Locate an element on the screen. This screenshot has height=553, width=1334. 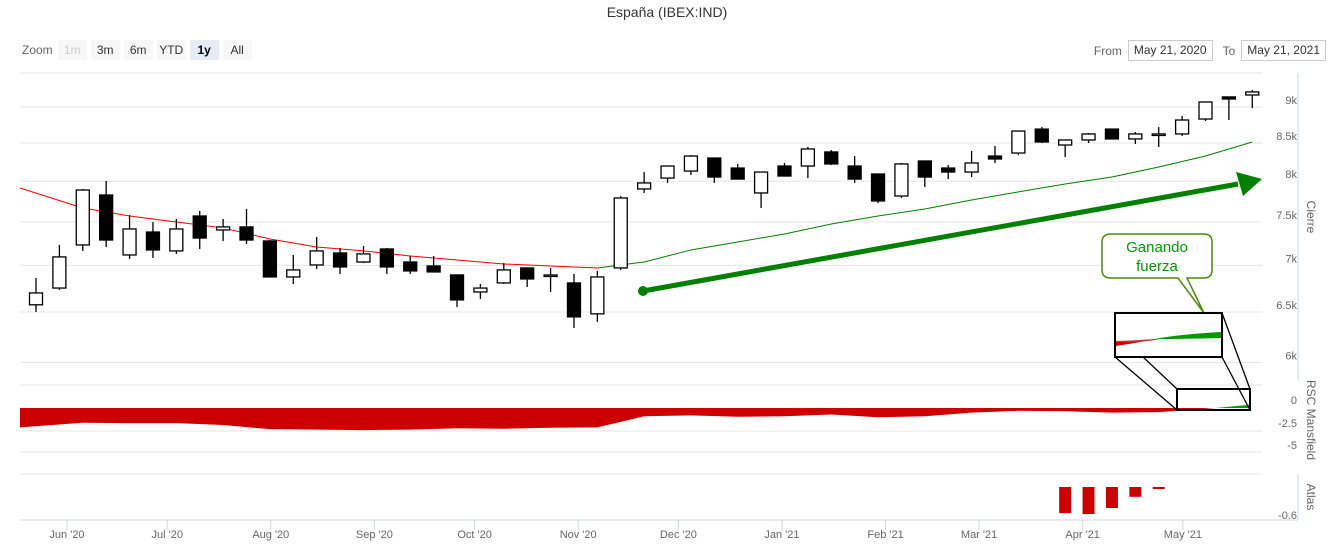
x-tick-label: Nov '20 is located at coordinates (578, 535).